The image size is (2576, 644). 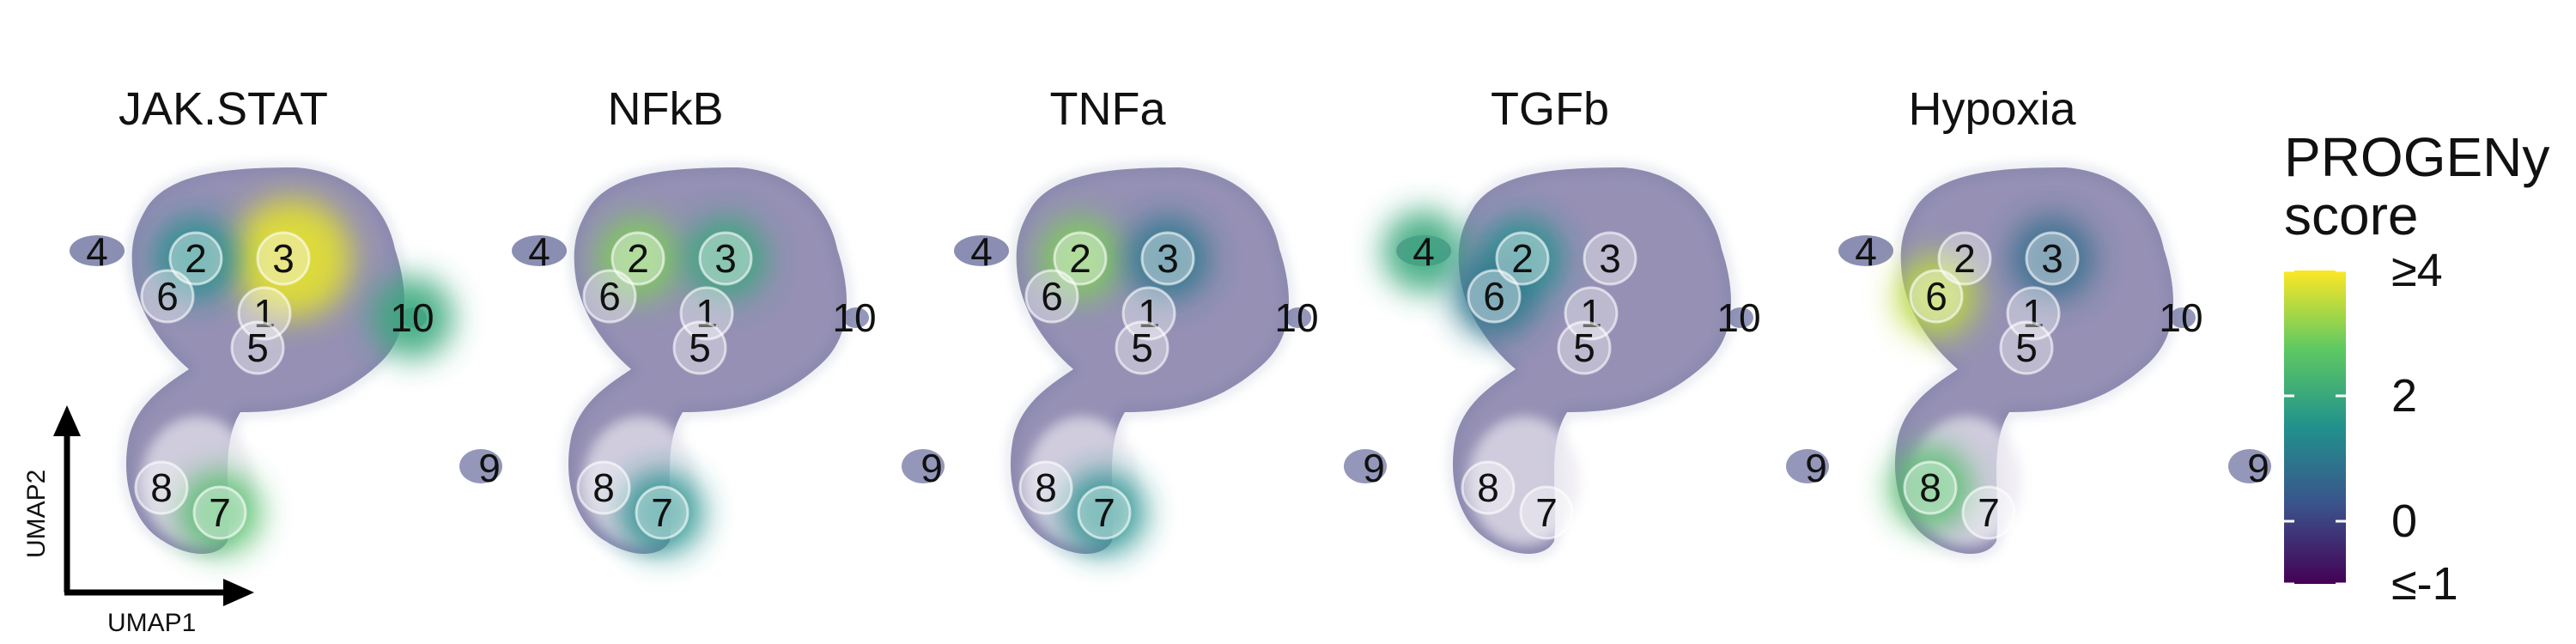 What do you see at coordinates (1550, 109) in the screenshot?
I see `panel-title: TGFb` at bounding box center [1550, 109].